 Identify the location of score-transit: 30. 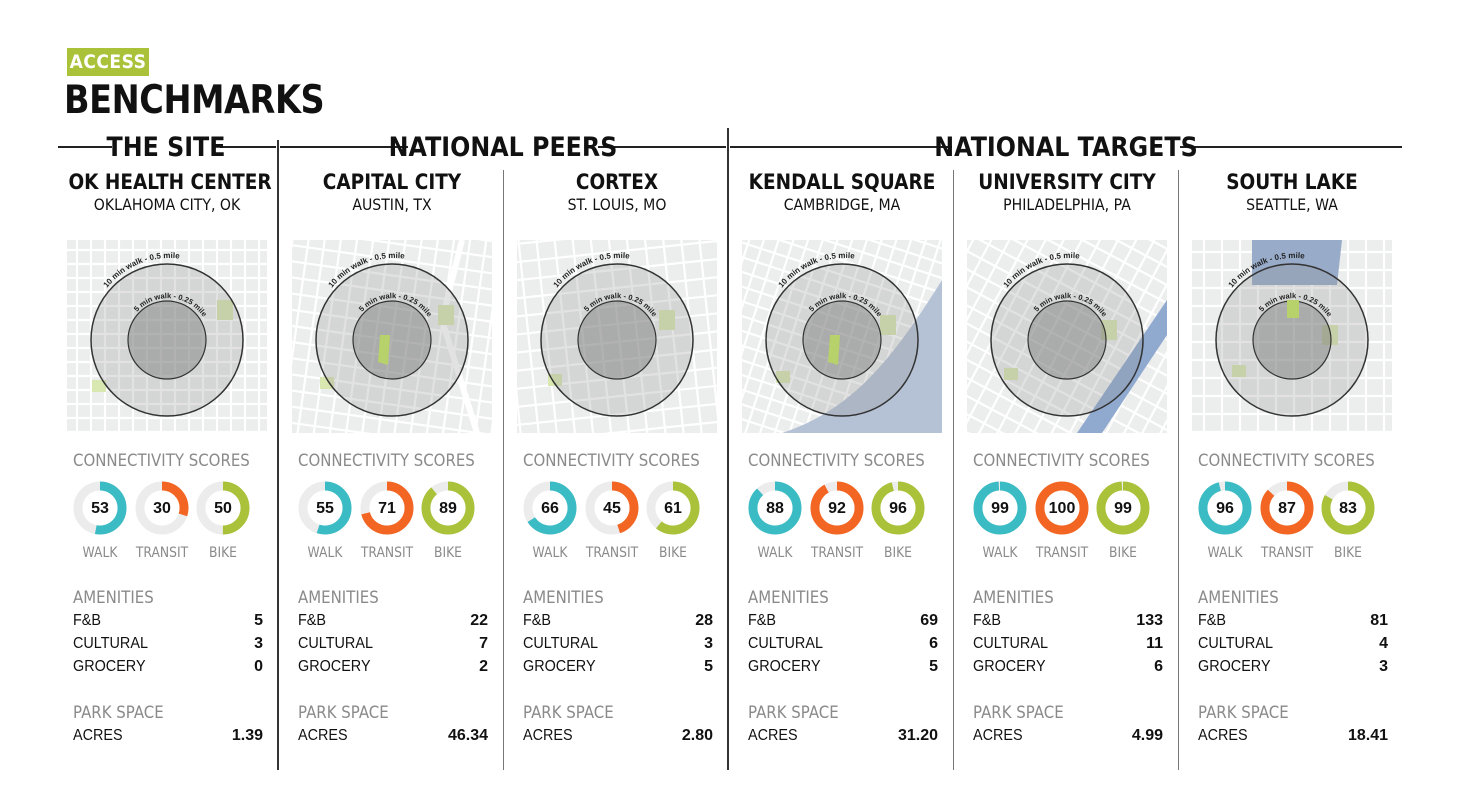
(162, 508).